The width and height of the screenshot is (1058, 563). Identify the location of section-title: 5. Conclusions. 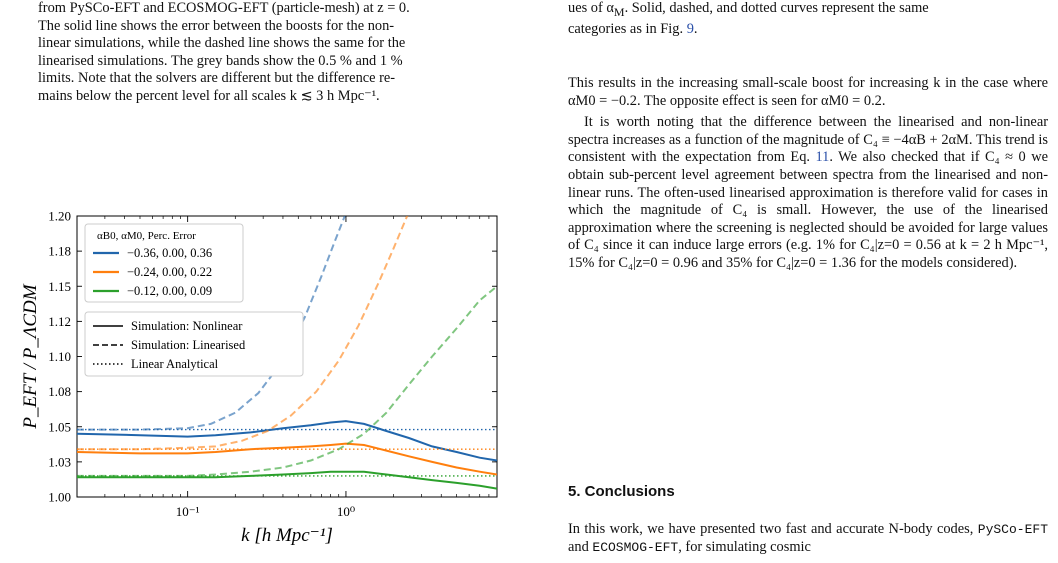
(621, 491).